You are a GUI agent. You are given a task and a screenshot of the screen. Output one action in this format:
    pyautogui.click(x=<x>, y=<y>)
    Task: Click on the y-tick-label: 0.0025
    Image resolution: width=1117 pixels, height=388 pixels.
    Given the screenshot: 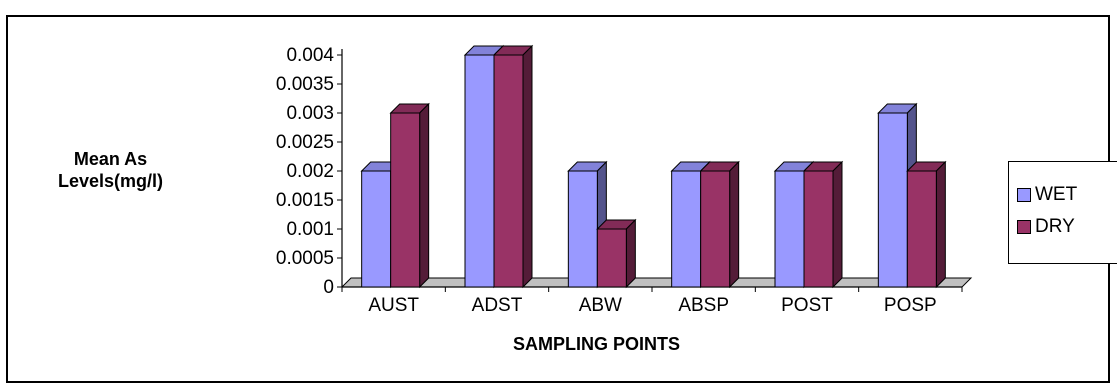 What is the action you would take?
    pyautogui.click(x=305, y=142)
    